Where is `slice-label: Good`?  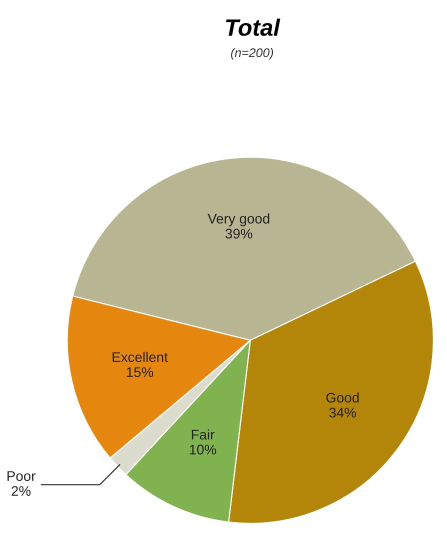
slice-label: Good is located at coordinates (342, 397).